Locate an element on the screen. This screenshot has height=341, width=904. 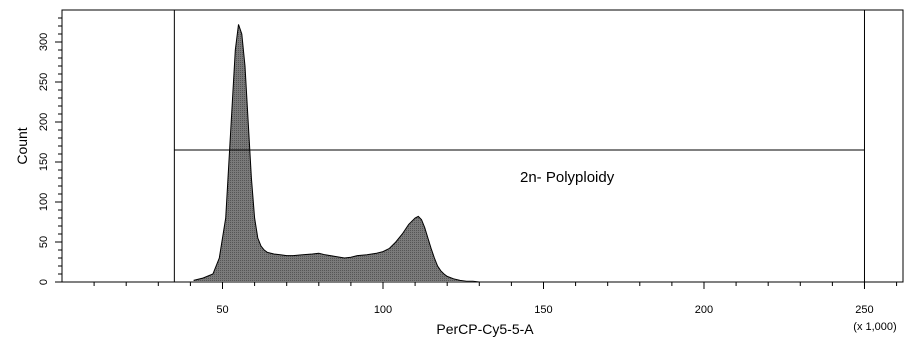
gate-label: 2n- Polyploidy is located at coordinates (567, 177).